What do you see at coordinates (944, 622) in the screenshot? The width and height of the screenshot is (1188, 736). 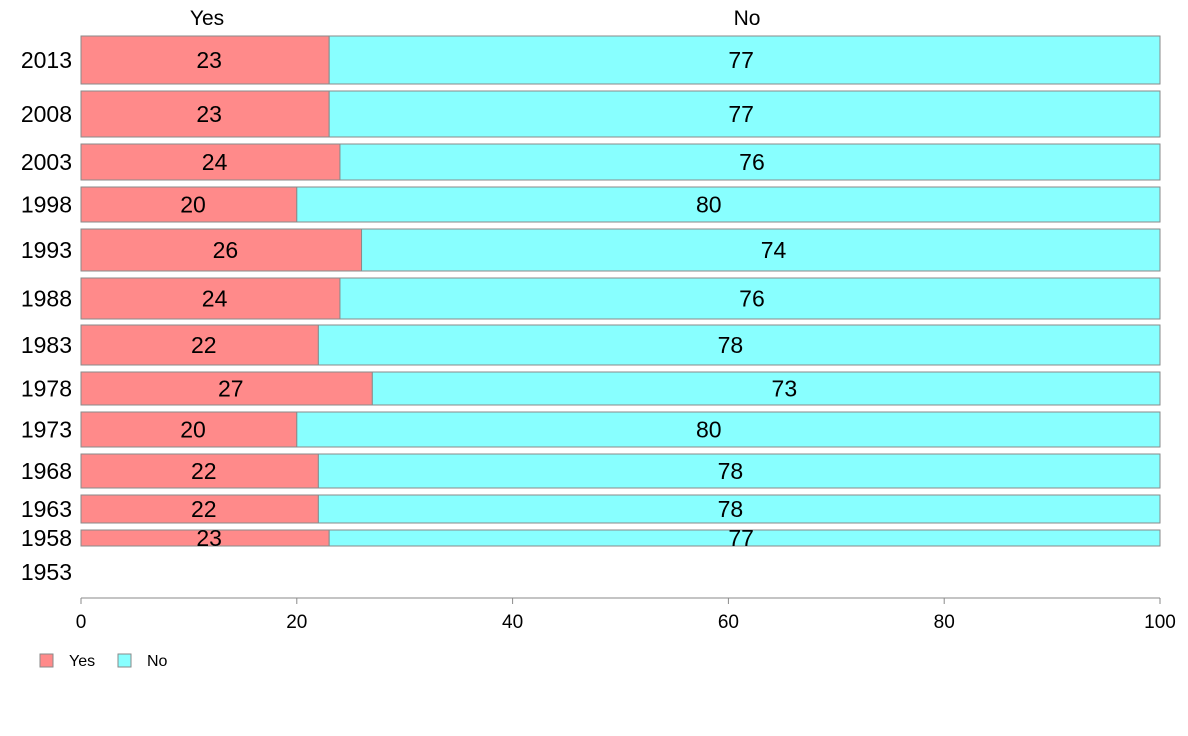 I see `x-tick-label: 80` at bounding box center [944, 622].